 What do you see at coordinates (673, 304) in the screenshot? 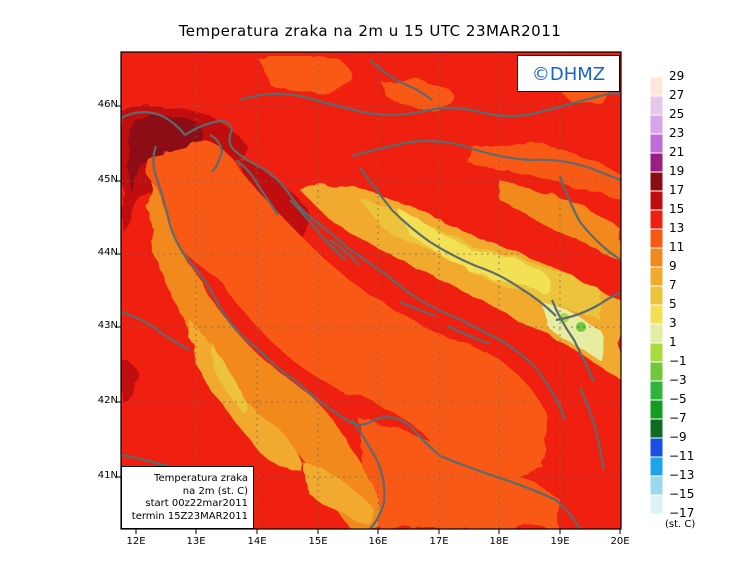
I see `legend-label: 5` at bounding box center [673, 304].